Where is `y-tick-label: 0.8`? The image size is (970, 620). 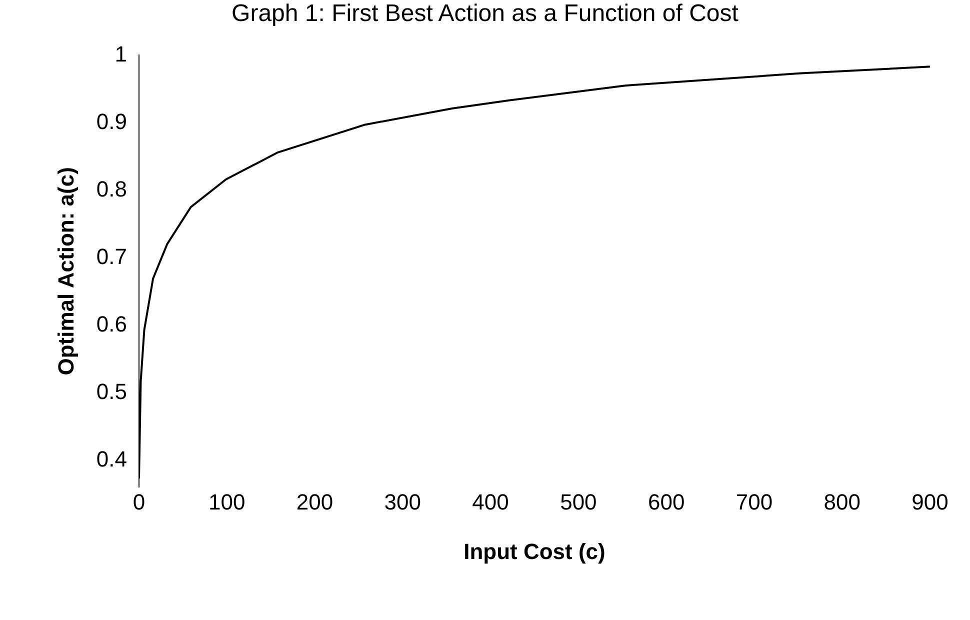
y-tick-label: 0.8 is located at coordinates (111, 189).